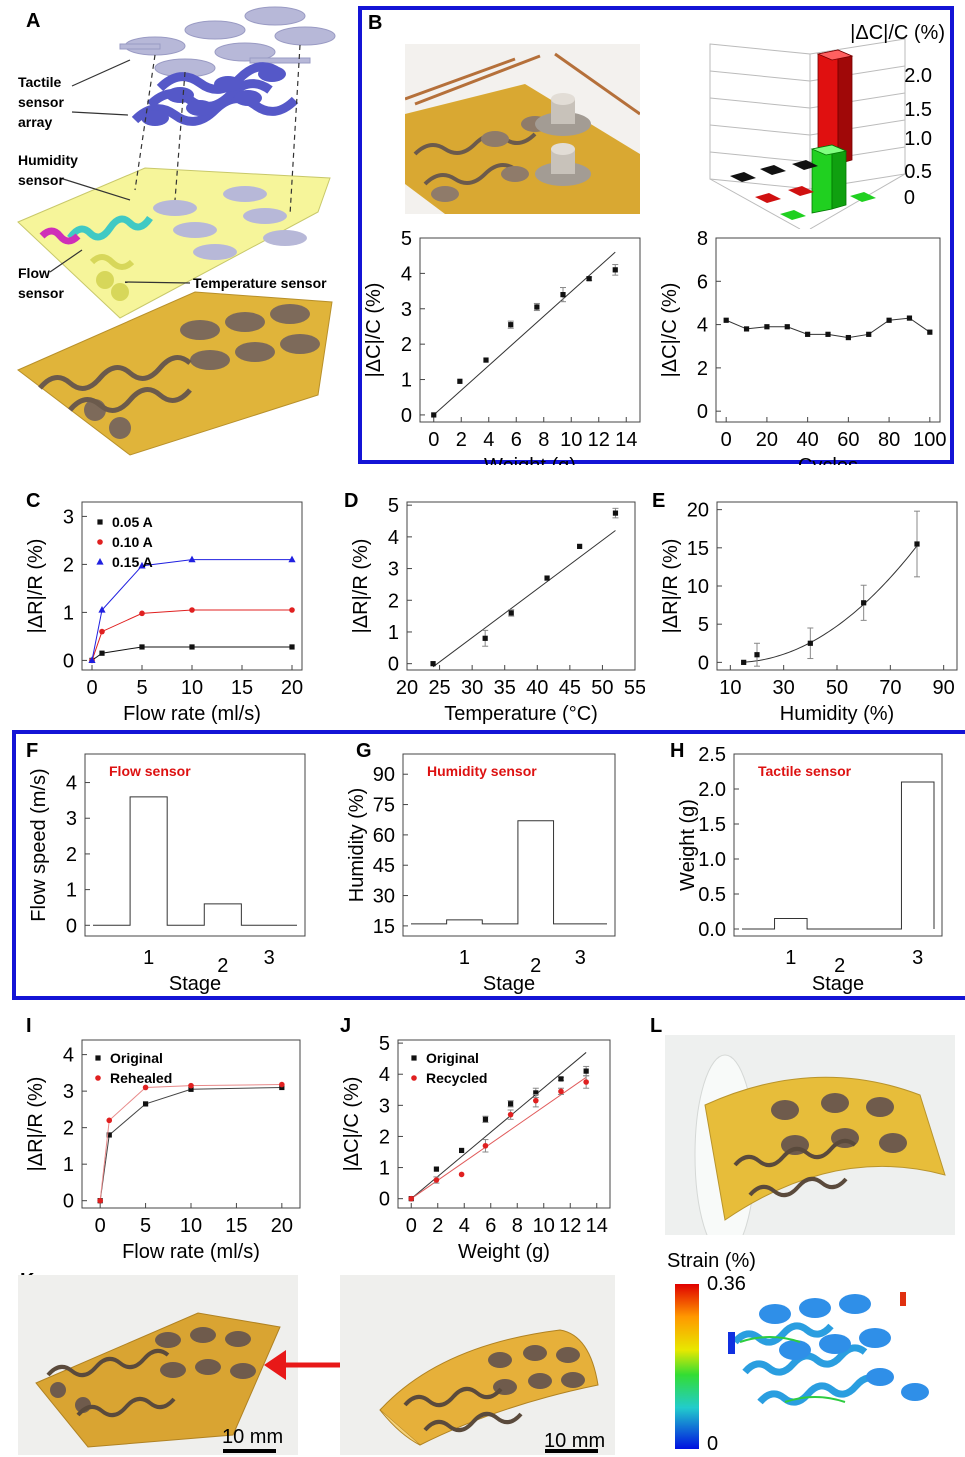 The height and width of the screenshot is (1457, 965). Describe the element at coordinates (41, 283) in the screenshot. I see `label-flow-sensor: Flow sensor` at that location.